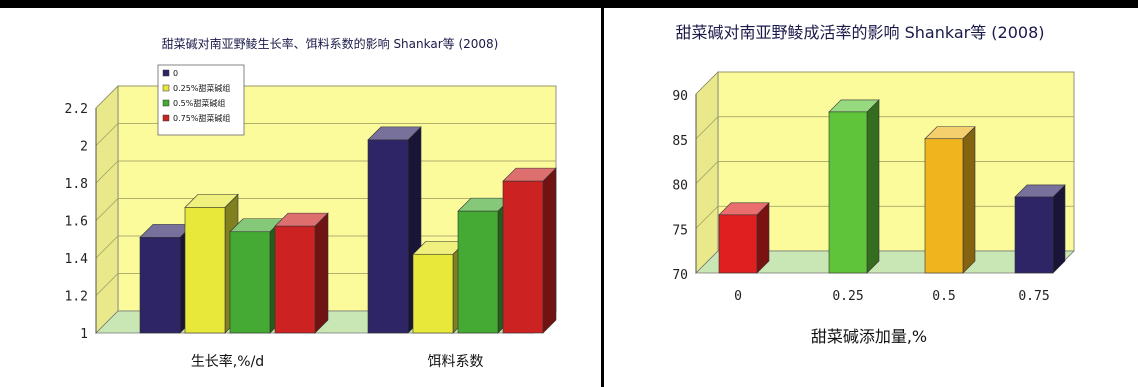 The height and width of the screenshot is (387, 1138). What do you see at coordinates (738, 296) in the screenshot?
I see `x-tick-label: 0` at bounding box center [738, 296].